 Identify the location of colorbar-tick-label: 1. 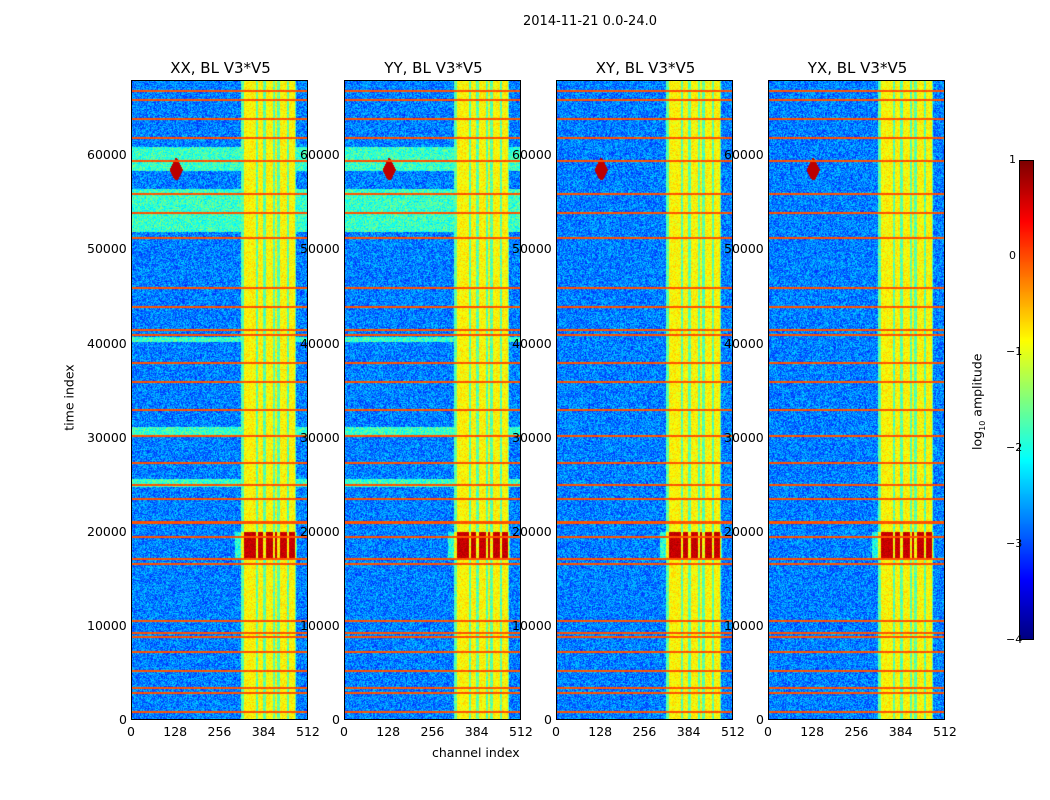
(1012, 159).